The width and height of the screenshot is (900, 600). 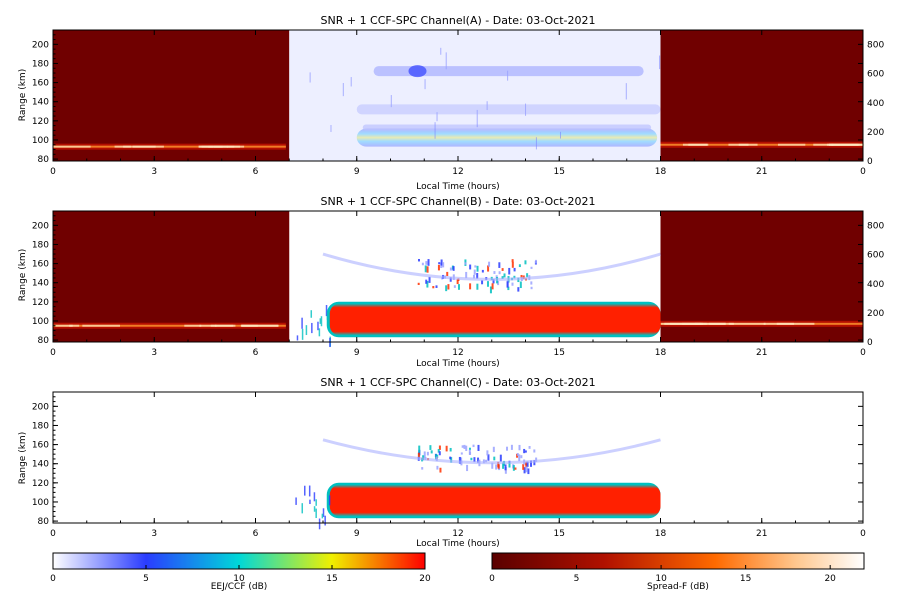 I want to click on xlabel-channel-b: Local Time (hours), so click(x=457, y=364).